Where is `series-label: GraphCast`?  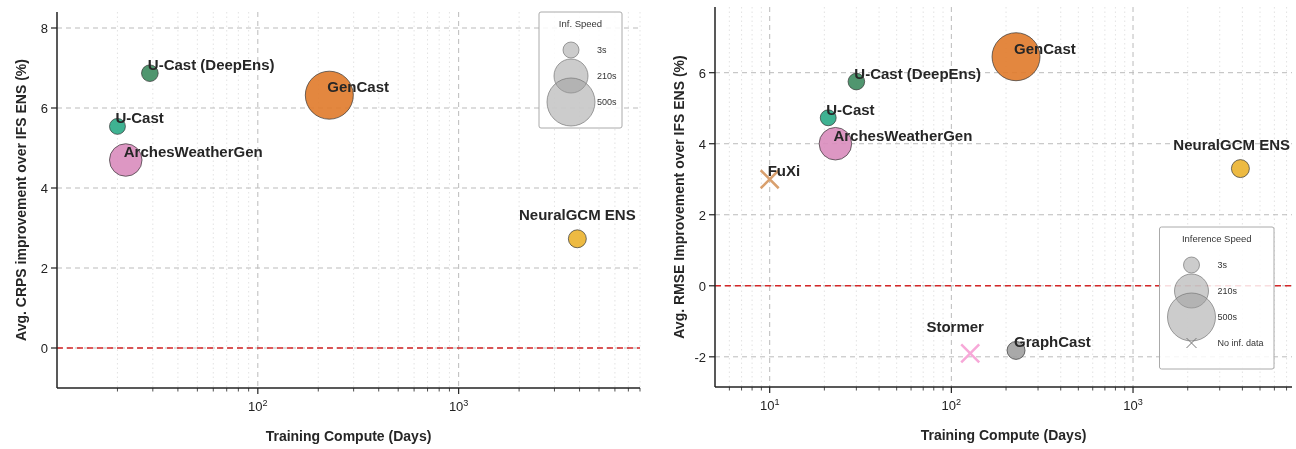
series-label: GraphCast is located at coordinates (1052, 342).